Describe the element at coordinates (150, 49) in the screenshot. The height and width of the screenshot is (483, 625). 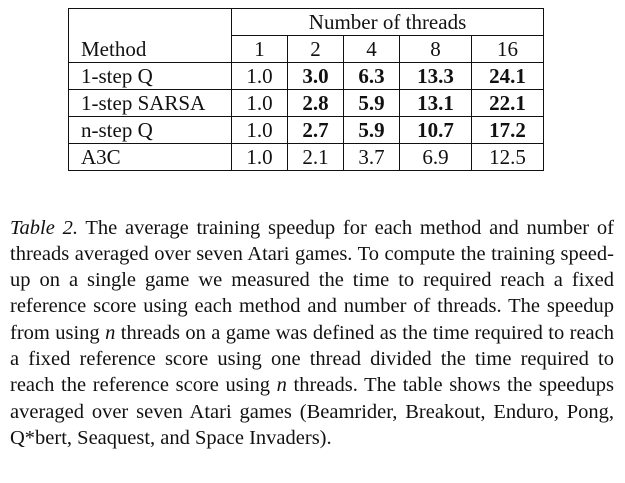
I see `method-column-header: Method` at that location.